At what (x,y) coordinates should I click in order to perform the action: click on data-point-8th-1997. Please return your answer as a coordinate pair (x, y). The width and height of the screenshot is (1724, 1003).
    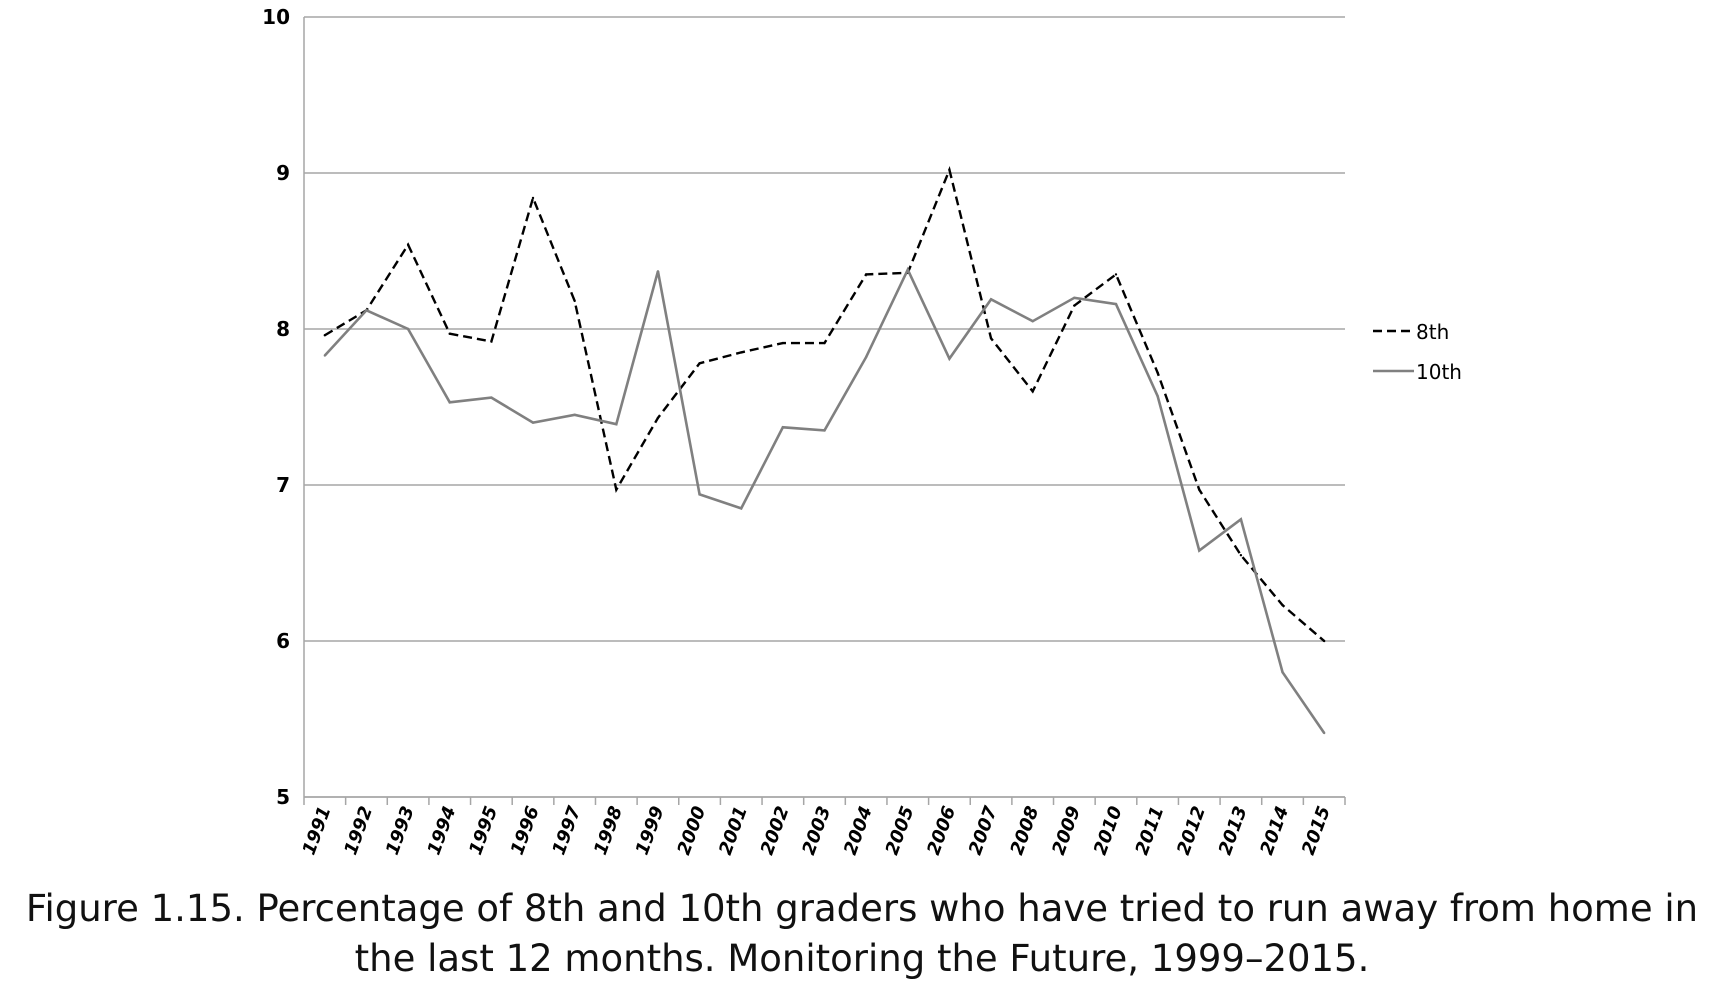
    Looking at the image, I should click on (574, 301).